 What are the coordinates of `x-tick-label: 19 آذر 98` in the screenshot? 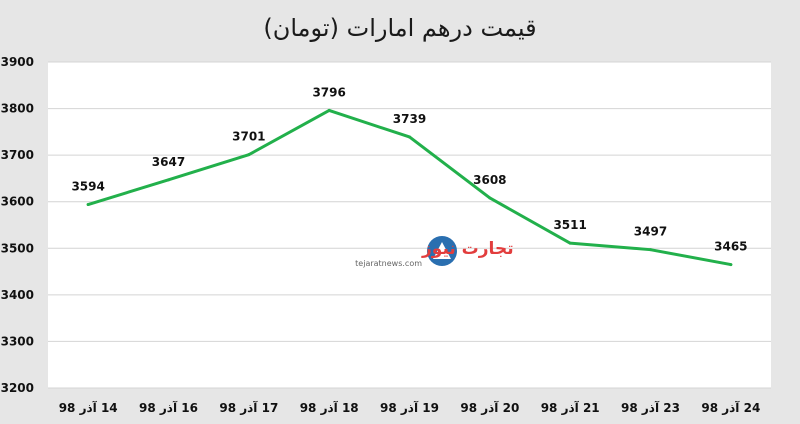 It's located at (409, 407).